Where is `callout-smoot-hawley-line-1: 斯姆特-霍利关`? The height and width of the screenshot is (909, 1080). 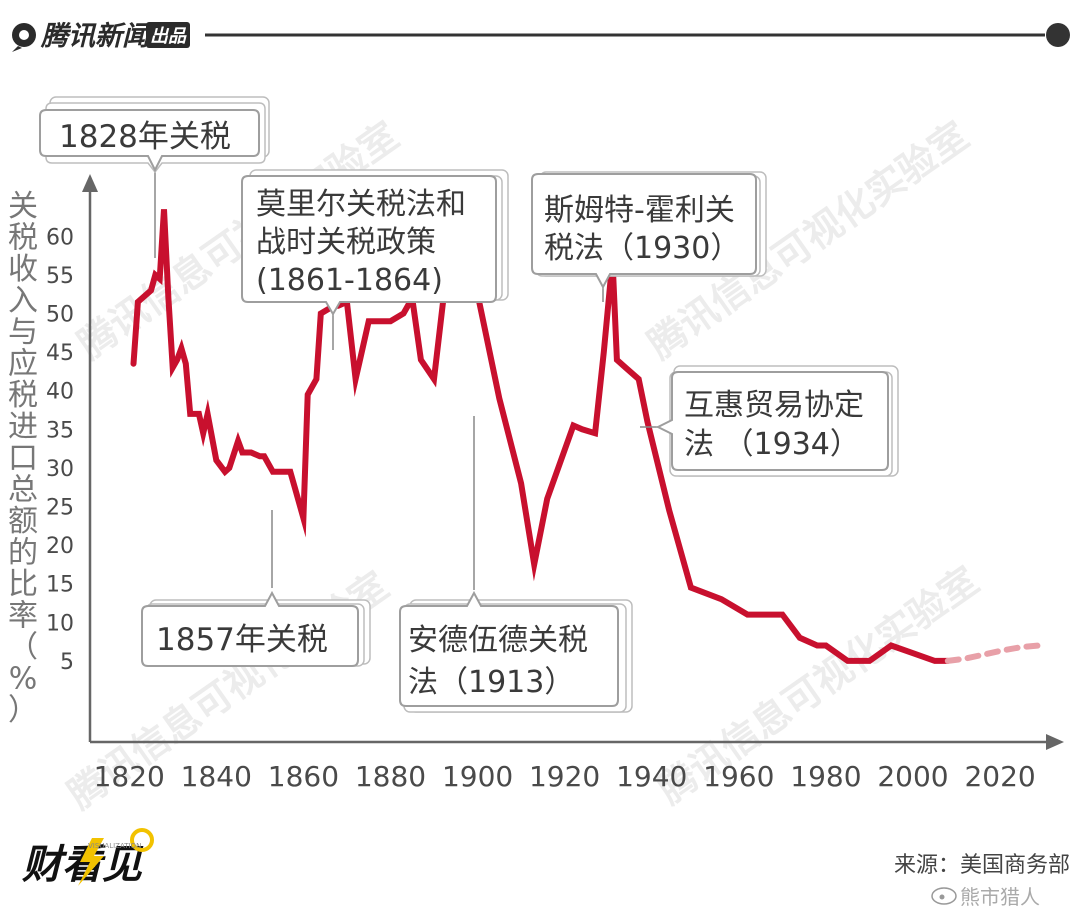
callout-smoot-hawley-line-1: 斯姆特-霍利关 is located at coordinates (639, 210).